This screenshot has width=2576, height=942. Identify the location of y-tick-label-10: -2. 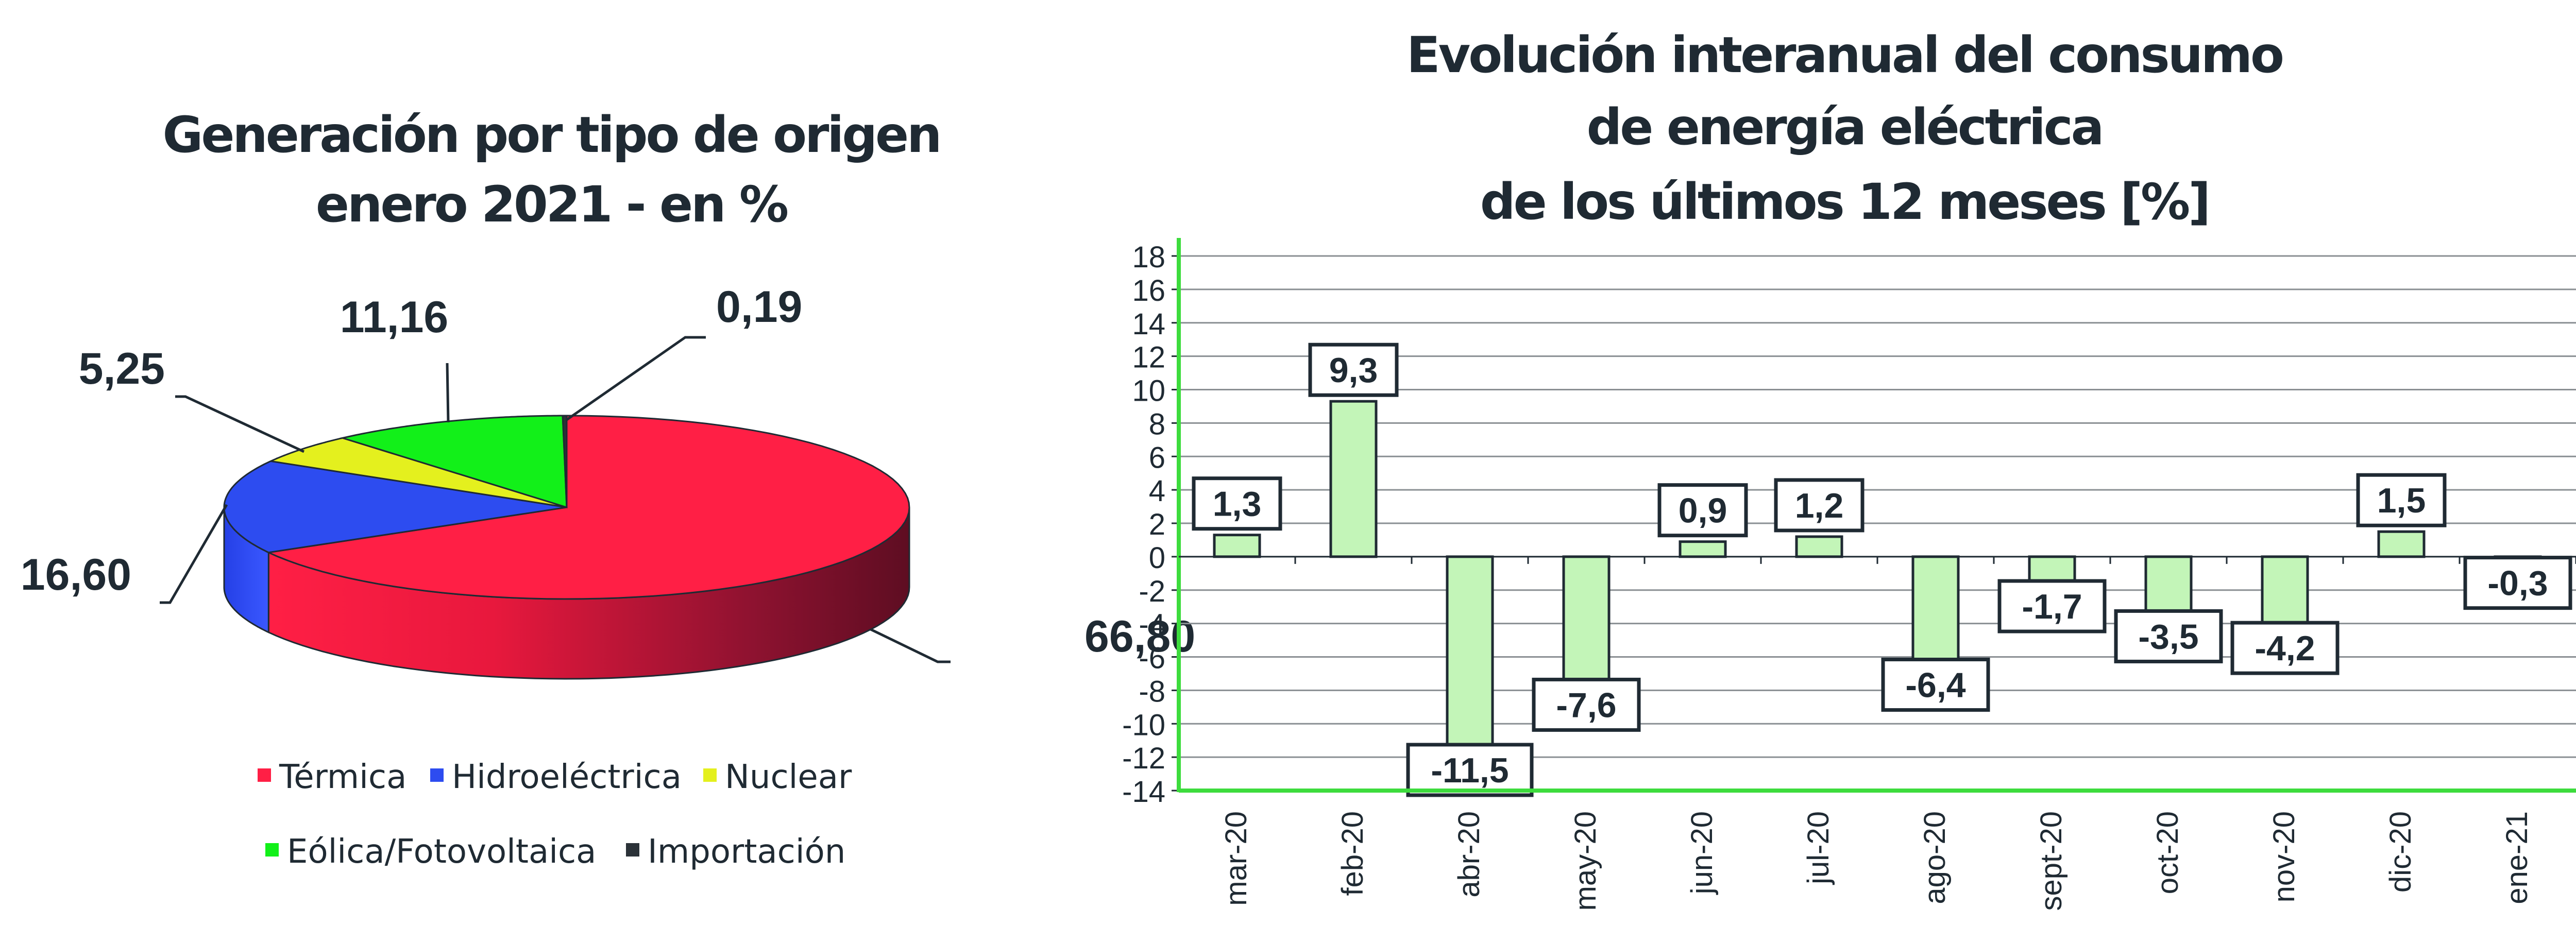
(1152, 591).